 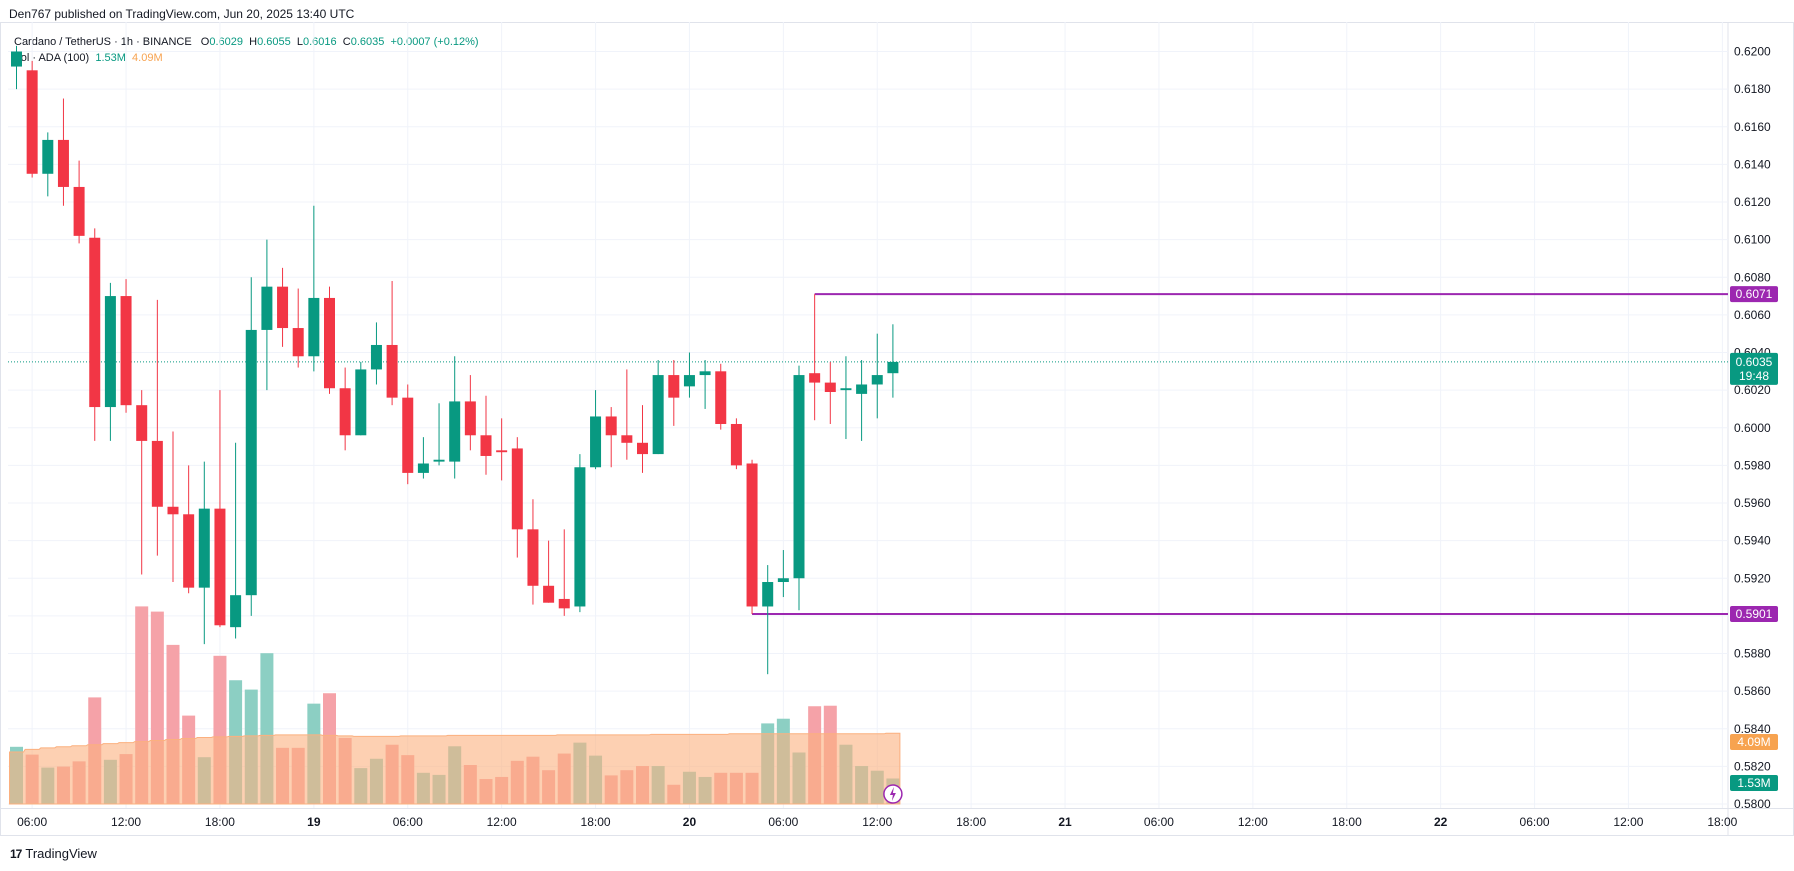 I want to click on y-tick-label: 0.6060, so click(x=1752, y=315).